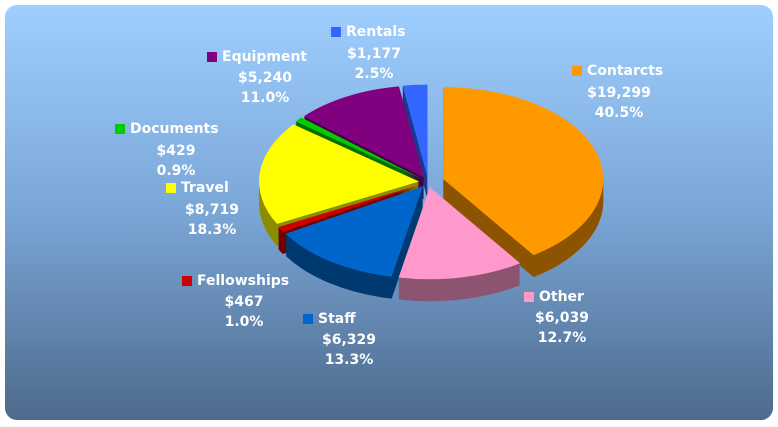 The width and height of the screenshot is (778, 427). What do you see at coordinates (349, 360) in the screenshot?
I see `percent-label: 13.3%` at bounding box center [349, 360].